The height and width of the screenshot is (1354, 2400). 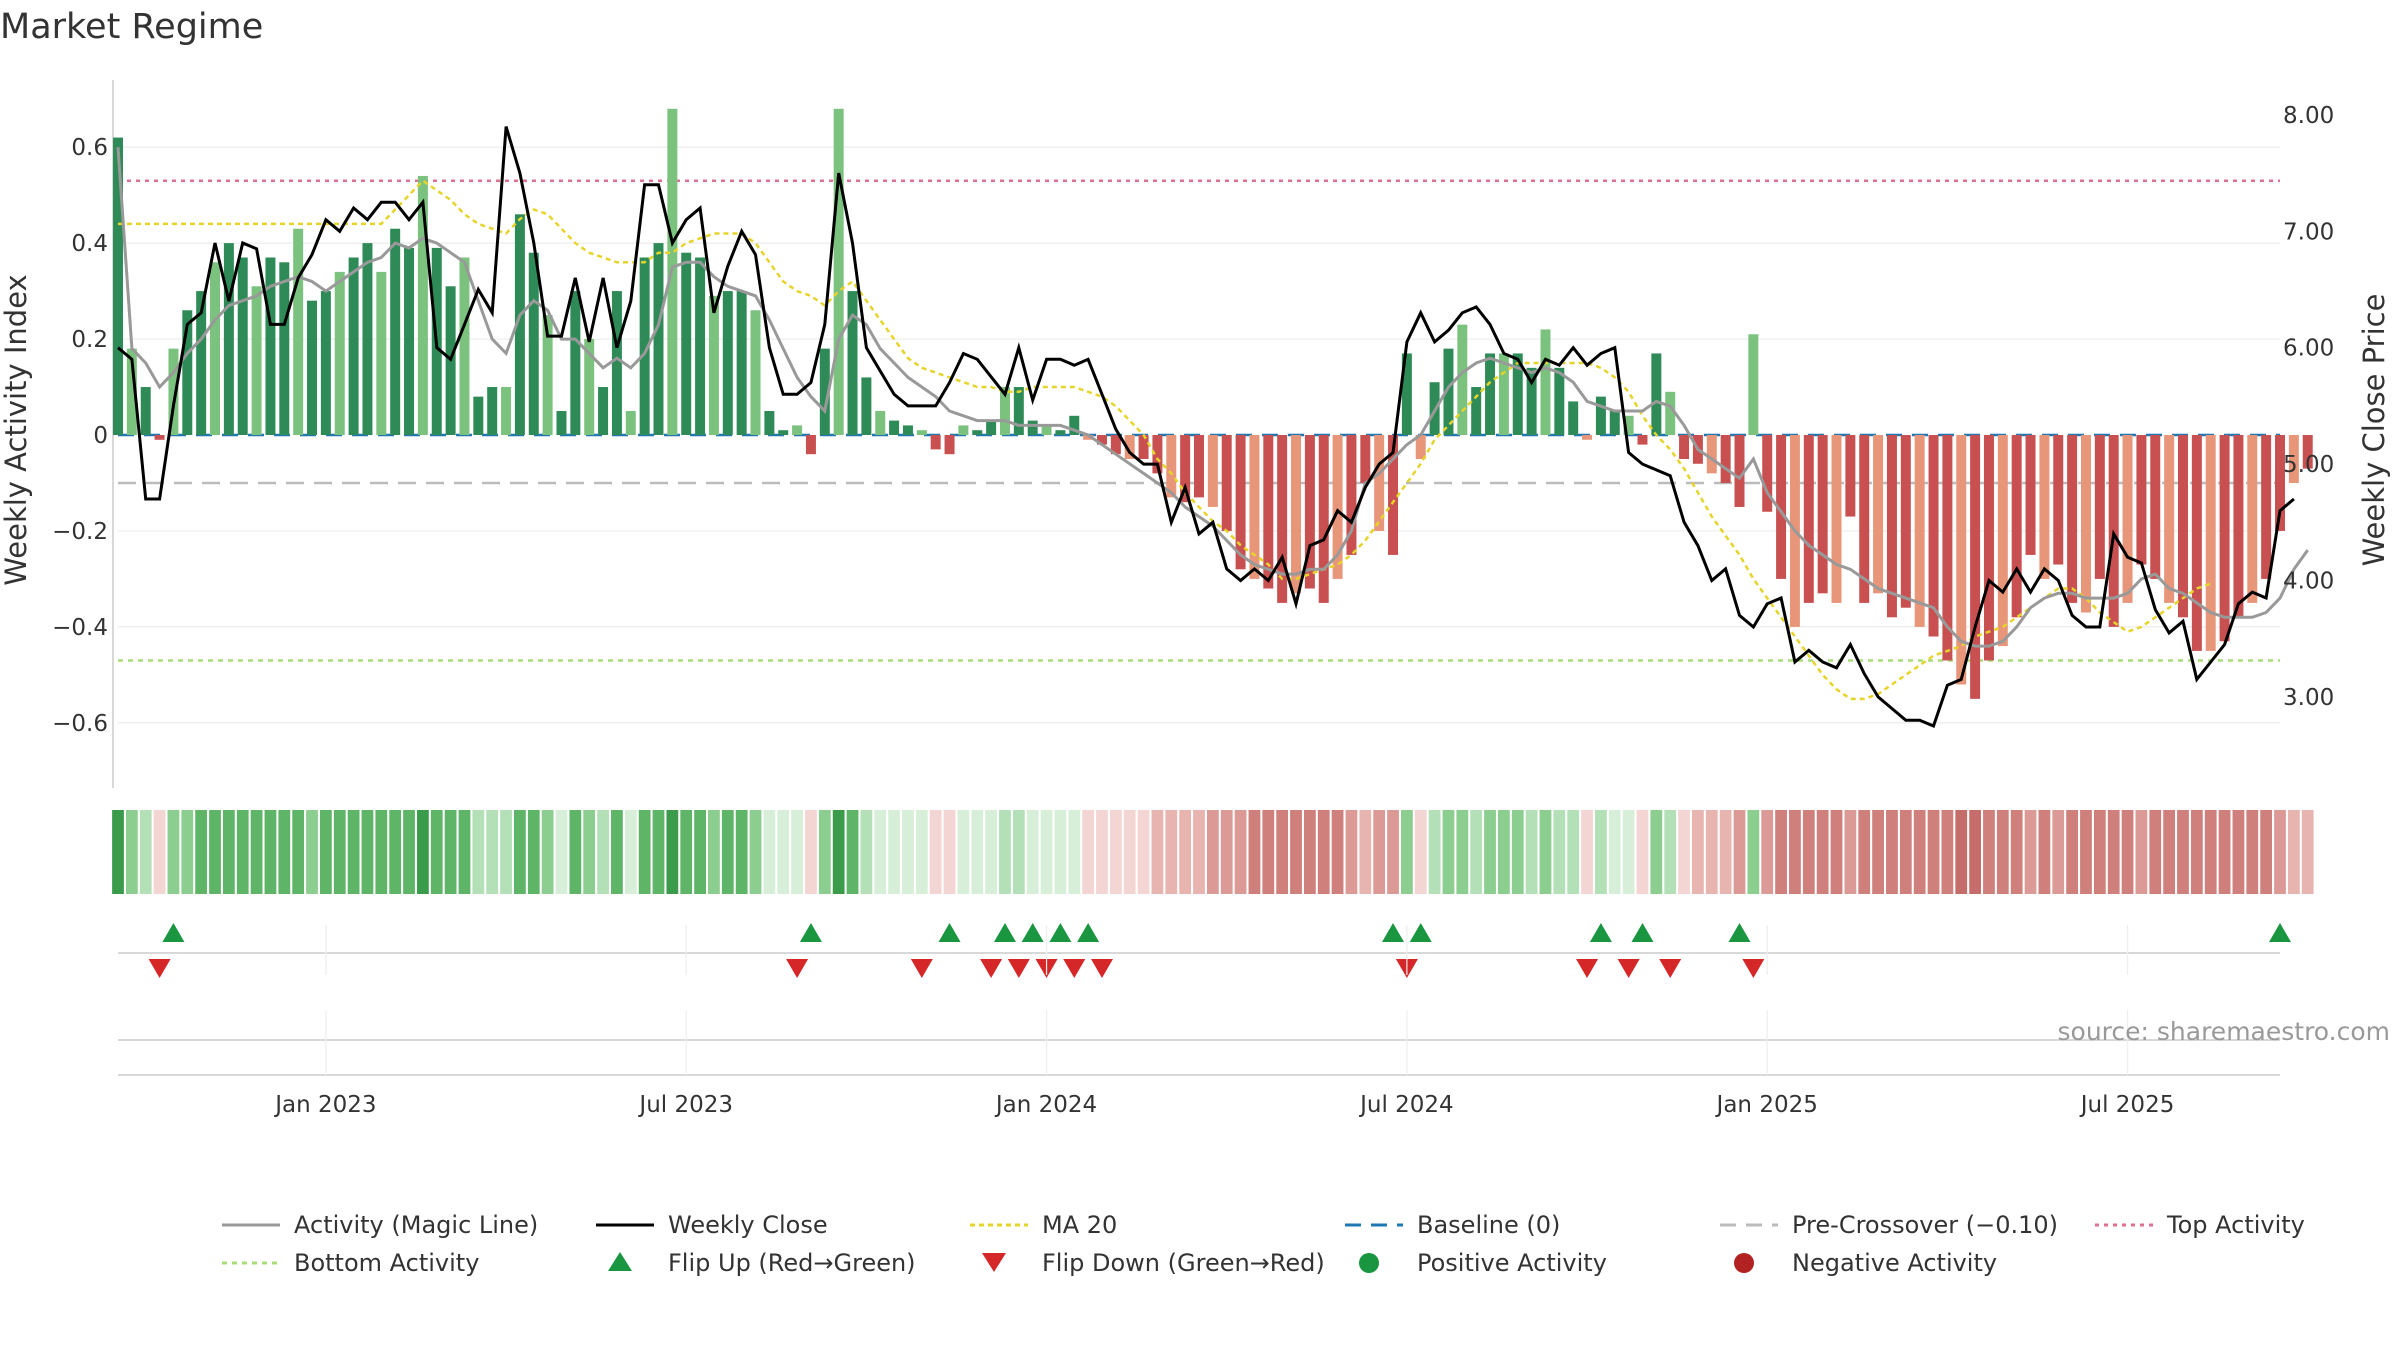 I want to click on legend-positive-dot-icon, so click(x=1369, y=1263).